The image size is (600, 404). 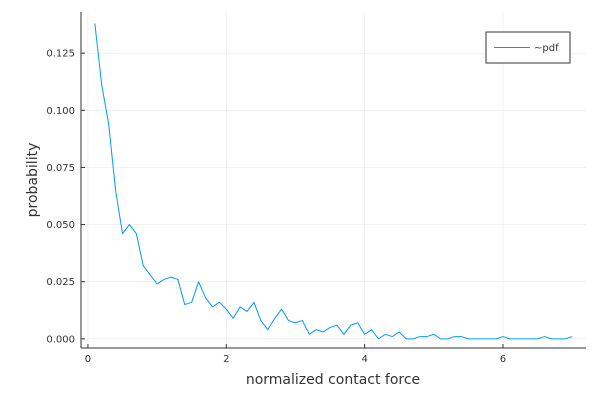 What do you see at coordinates (528, 47) in the screenshot?
I see `legend: ~pdf` at bounding box center [528, 47].